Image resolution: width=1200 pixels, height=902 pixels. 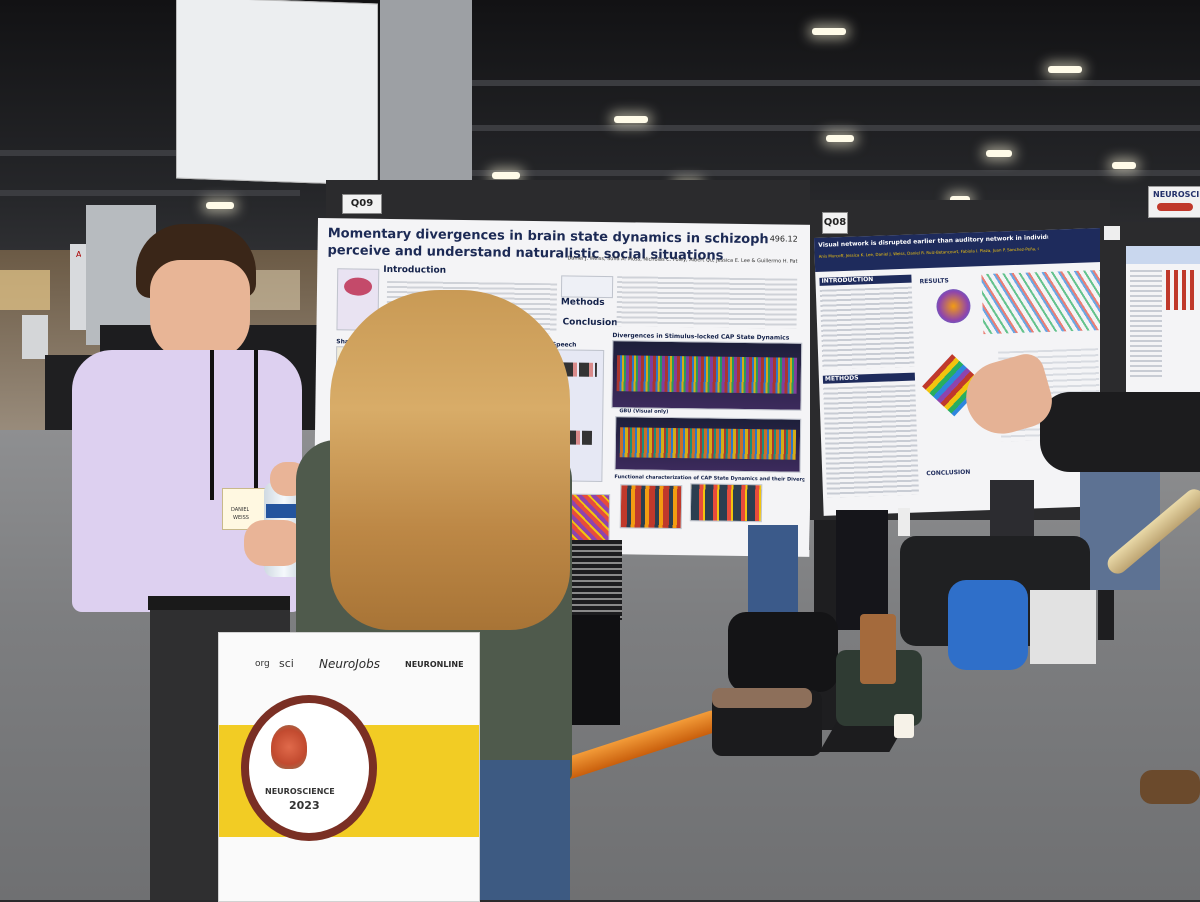 What do you see at coordinates (934, 281) in the screenshot?
I see `poster-right-results-heading: RESULTS` at bounding box center [934, 281].